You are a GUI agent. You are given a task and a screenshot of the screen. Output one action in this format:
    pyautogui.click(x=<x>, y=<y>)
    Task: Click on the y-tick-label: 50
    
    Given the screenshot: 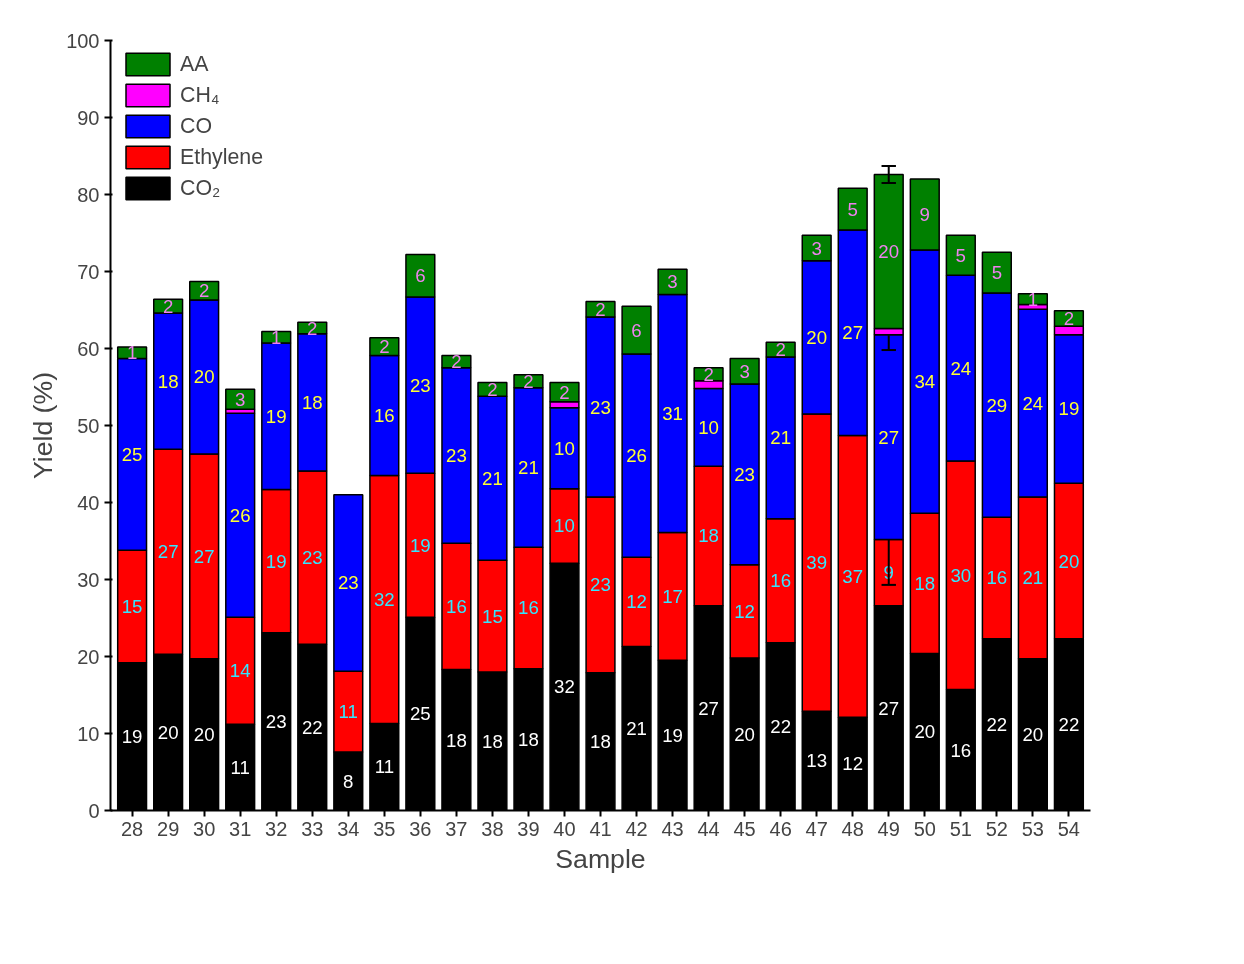 What is the action you would take?
    pyautogui.click(x=88, y=425)
    